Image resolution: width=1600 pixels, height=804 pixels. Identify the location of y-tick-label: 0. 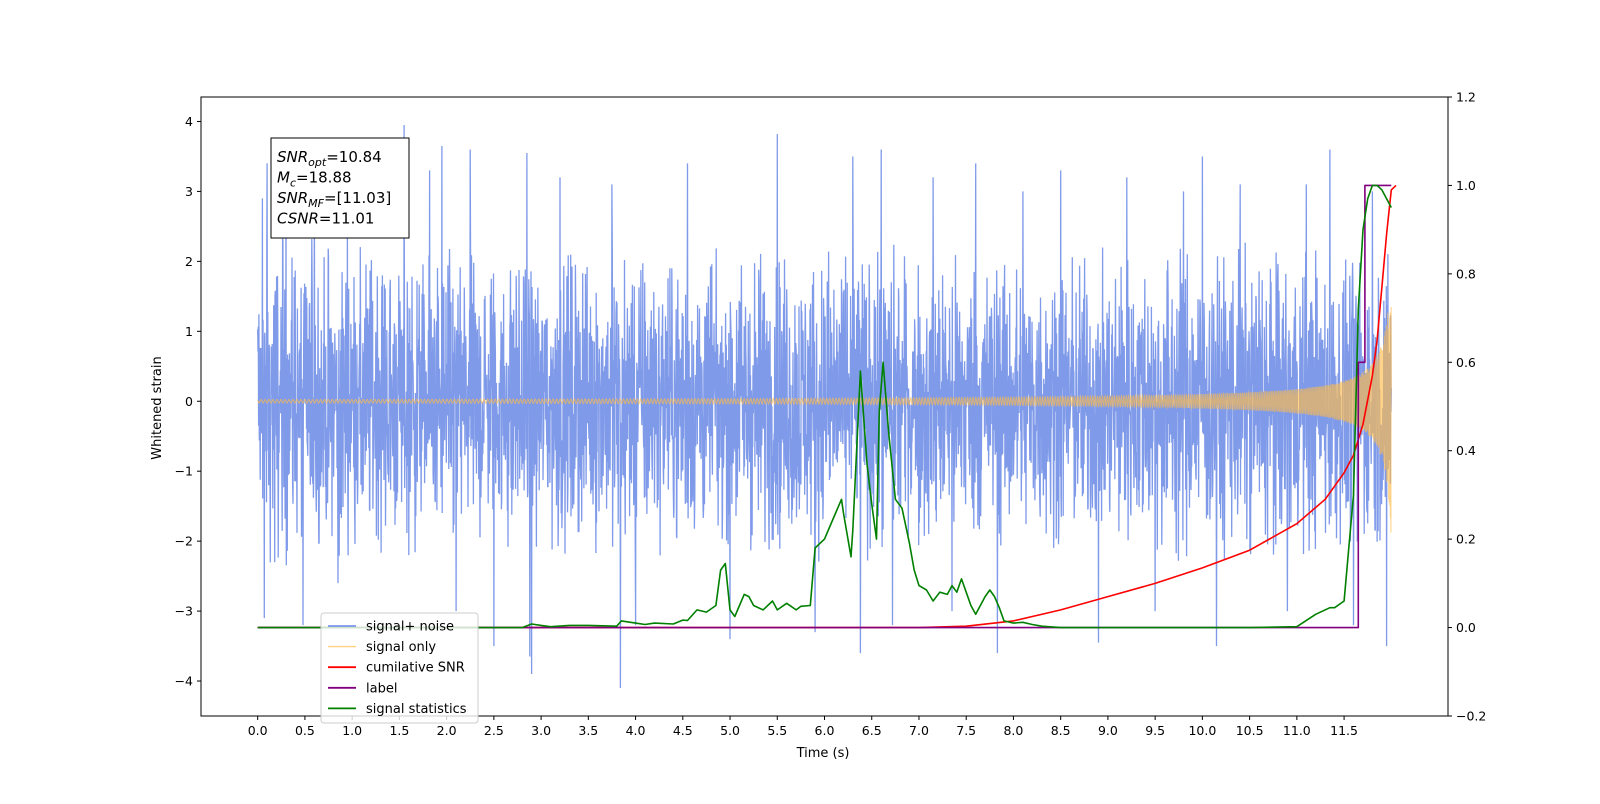
(189, 401).